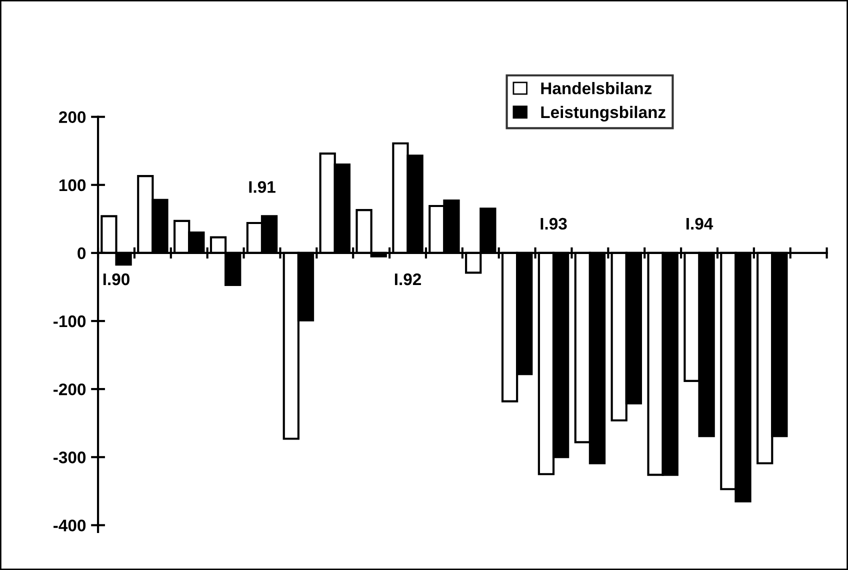  Describe the element at coordinates (700, 224) in the screenshot. I see `x-tick-label: I.94` at that location.